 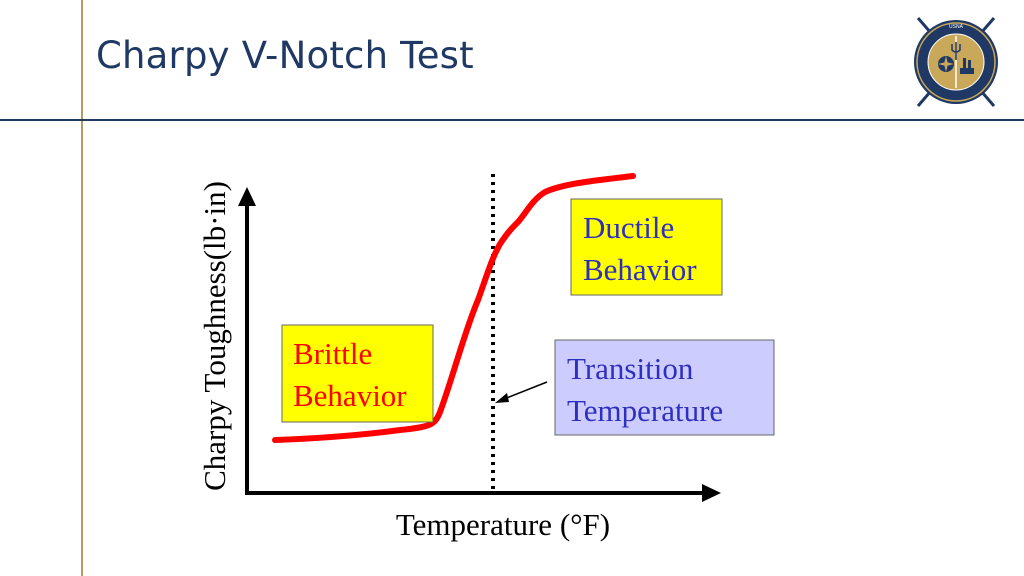 I want to click on y-axis-label: Charpy Toughness(lb·in), so click(x=214, y=336).